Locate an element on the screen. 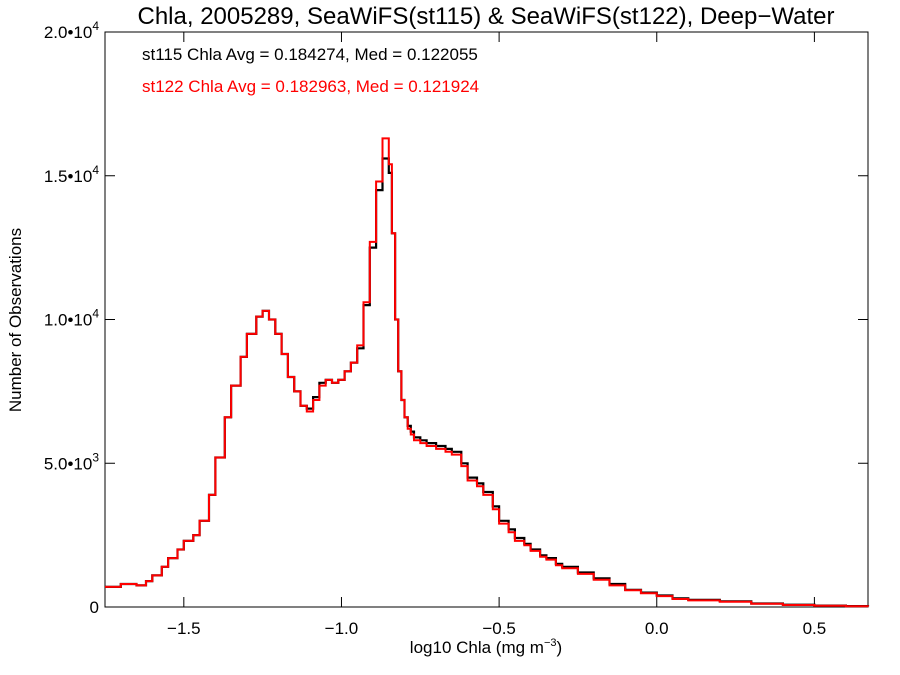  x-tick-label: 0.5 is located at coordinates (815, 628).